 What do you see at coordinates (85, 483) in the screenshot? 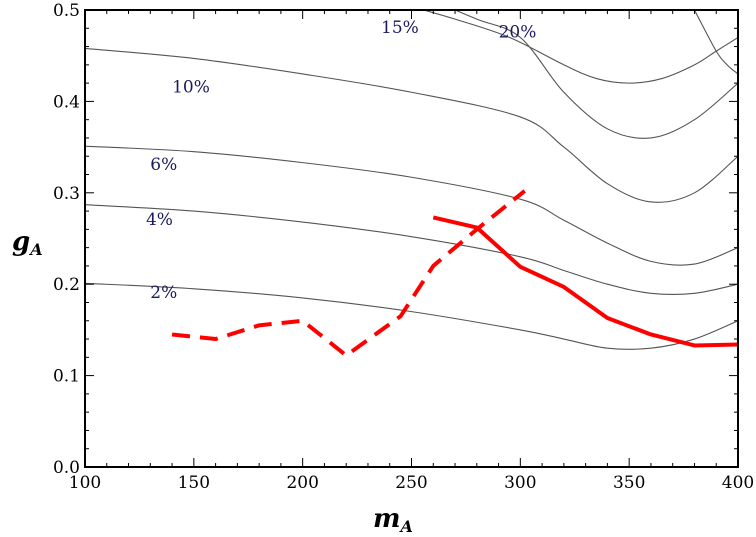
I see `x-tick-label: 100` at bounding box center [85, 483].